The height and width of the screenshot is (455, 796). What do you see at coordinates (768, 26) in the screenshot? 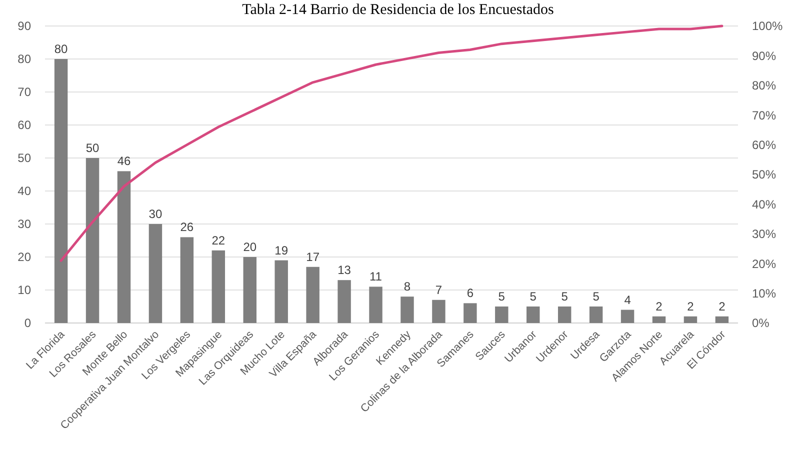
I see `y2-tick-label: 100%` at bounding box center [768, 26].